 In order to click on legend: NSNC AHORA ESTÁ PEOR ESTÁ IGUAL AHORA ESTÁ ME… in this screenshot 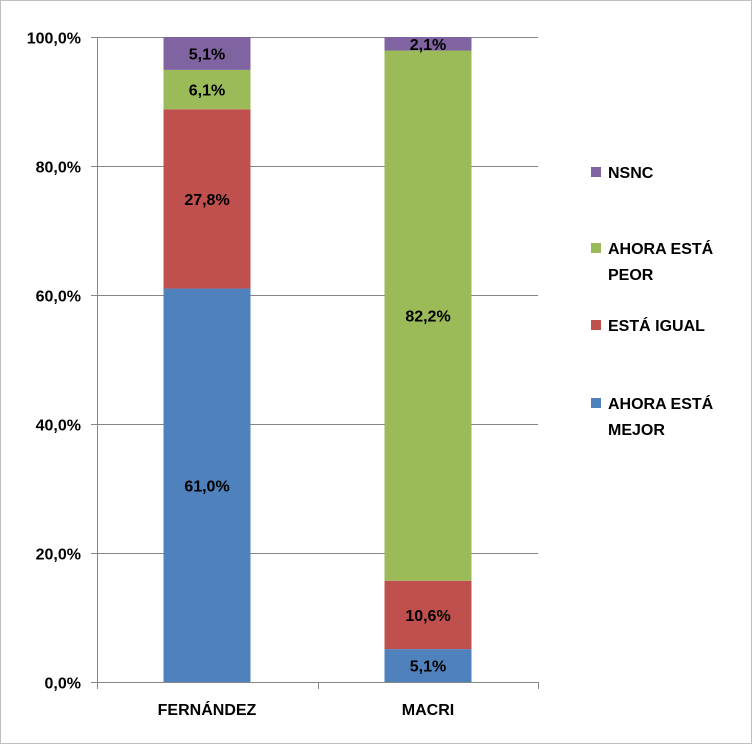, I will do `click(652, 302)`.